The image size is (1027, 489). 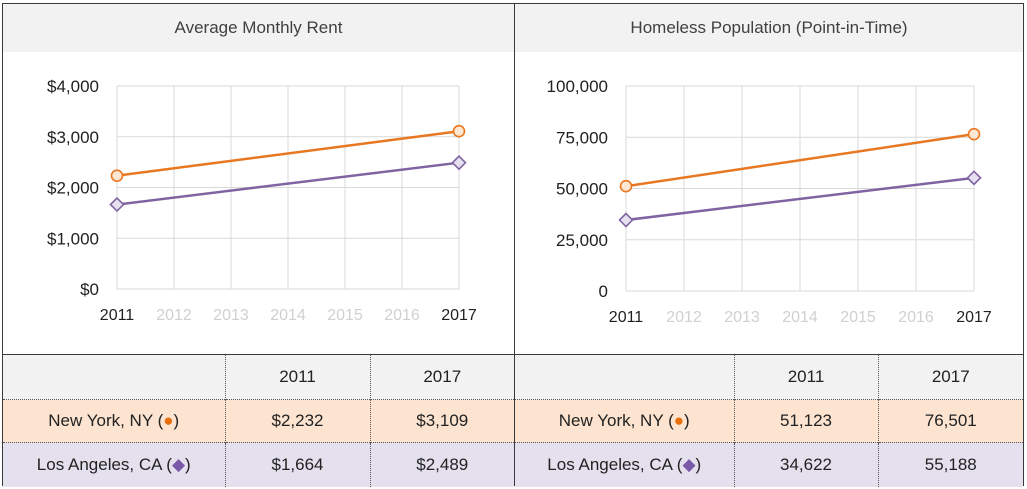 What do you see at coordinates (603, 291) in the screenshot?
I see `homeless-y-tick-label: 0` at bounding box center [603, 291].